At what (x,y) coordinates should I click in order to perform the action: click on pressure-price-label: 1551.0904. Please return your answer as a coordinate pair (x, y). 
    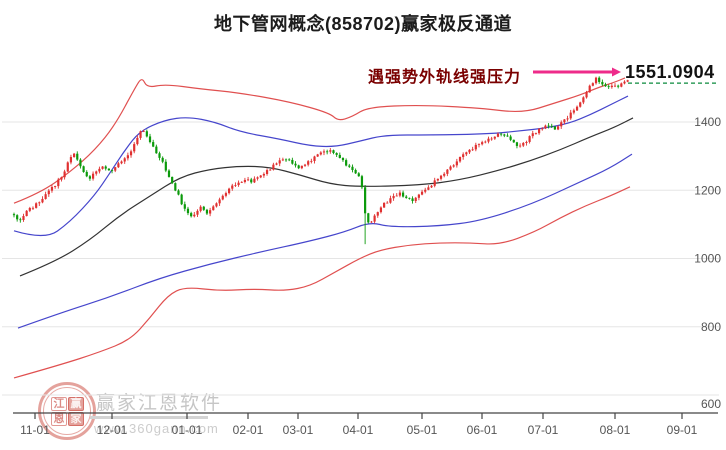
    Looking at the image, I should click on (670, 72).